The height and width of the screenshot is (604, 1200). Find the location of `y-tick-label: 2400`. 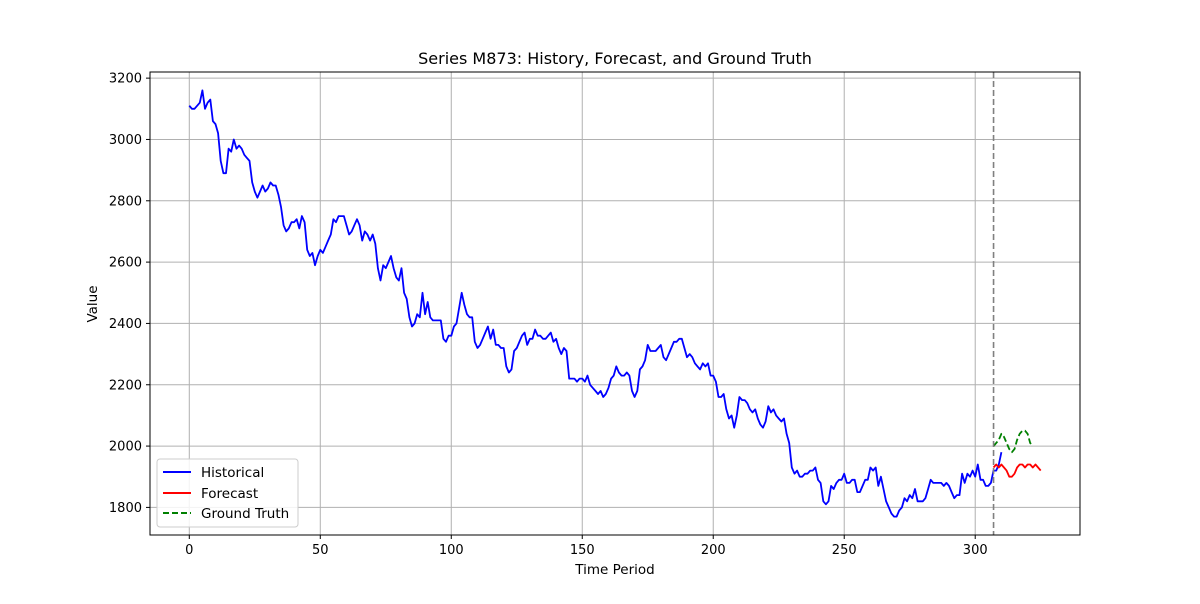

y-tick-label: 2400 is located at coordinates (125, 324).